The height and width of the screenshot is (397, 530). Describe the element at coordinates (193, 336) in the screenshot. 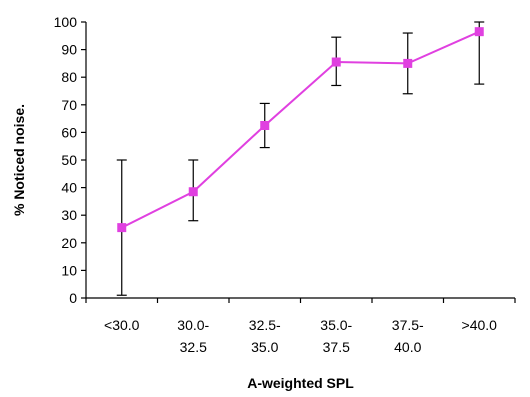

I see `x-tick-label: 30.0- 32.5` at that location.